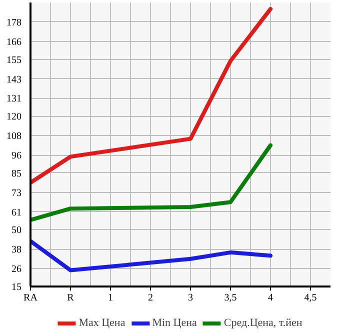 The height and width of the screenshot is (335, 345). Describe the element at coordinates (14, 60) in the screenshot. I see `y-tick-label: 155` at that location.